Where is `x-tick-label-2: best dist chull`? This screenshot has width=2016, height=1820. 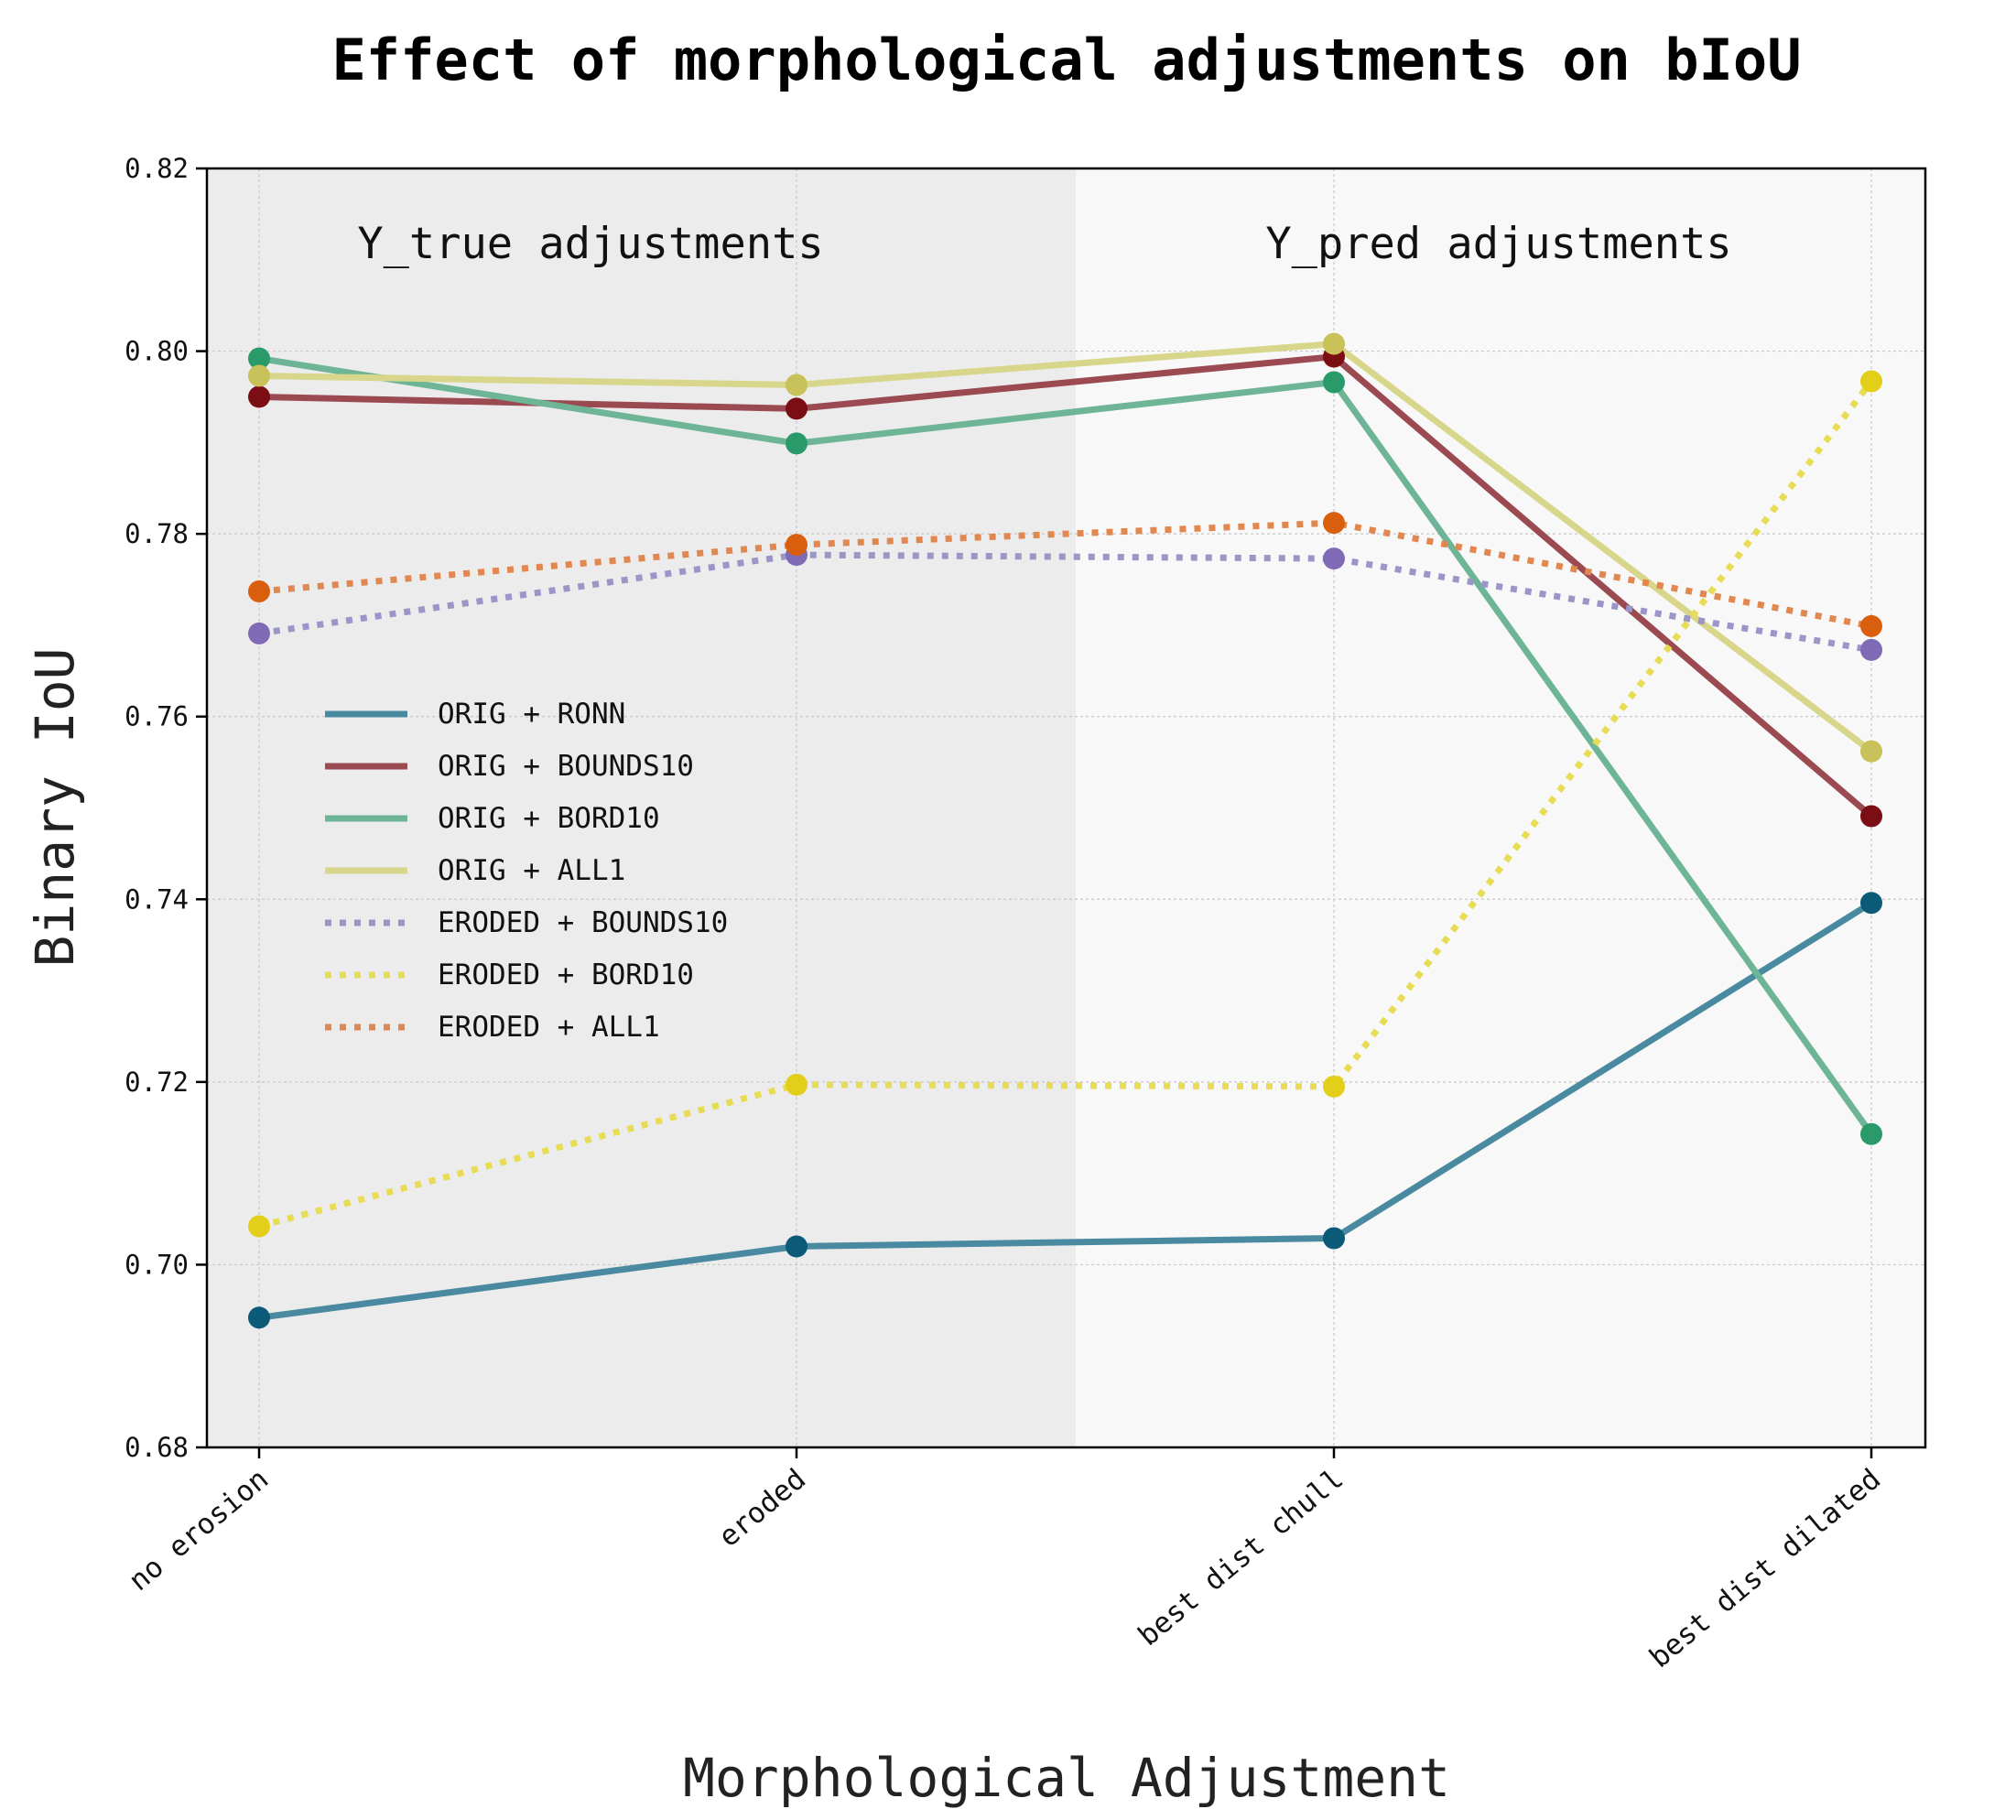 x-tick-label-2: best dist chull is located at coordinates (1241, 1558).